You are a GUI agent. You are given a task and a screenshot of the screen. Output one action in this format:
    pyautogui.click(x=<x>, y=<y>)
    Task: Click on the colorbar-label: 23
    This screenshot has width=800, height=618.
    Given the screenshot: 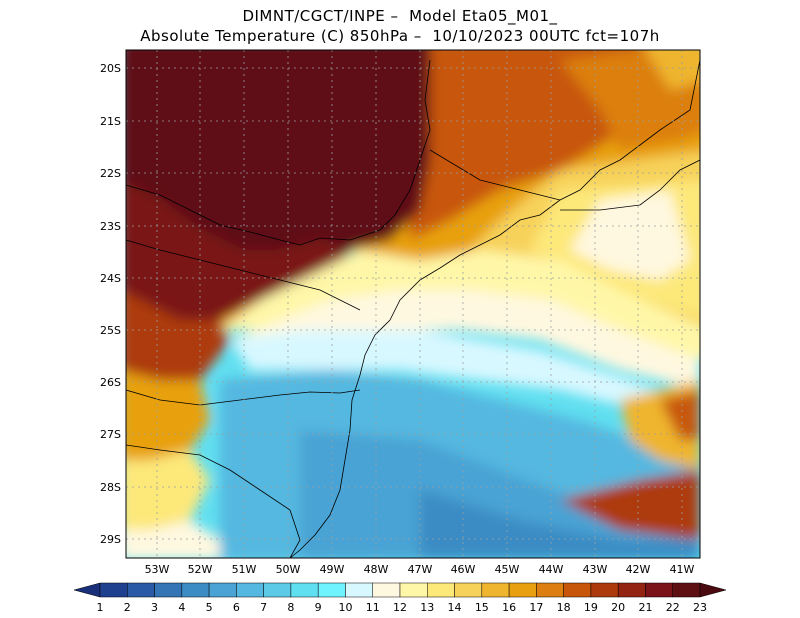 What is the action you would take?
    pyautogui.click(x=700, y=607)
    